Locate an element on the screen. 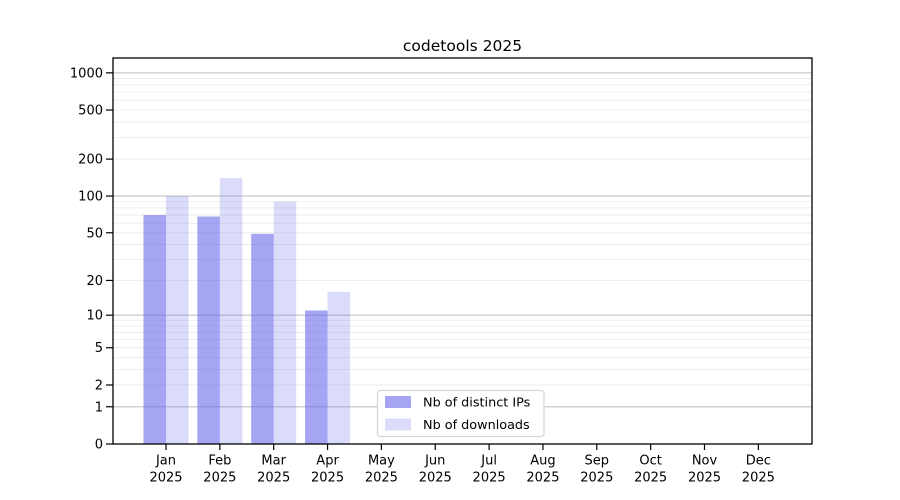 This screenshot has height=500, width=900. y-tick-label: 5 is located at coordinates (99, 348).